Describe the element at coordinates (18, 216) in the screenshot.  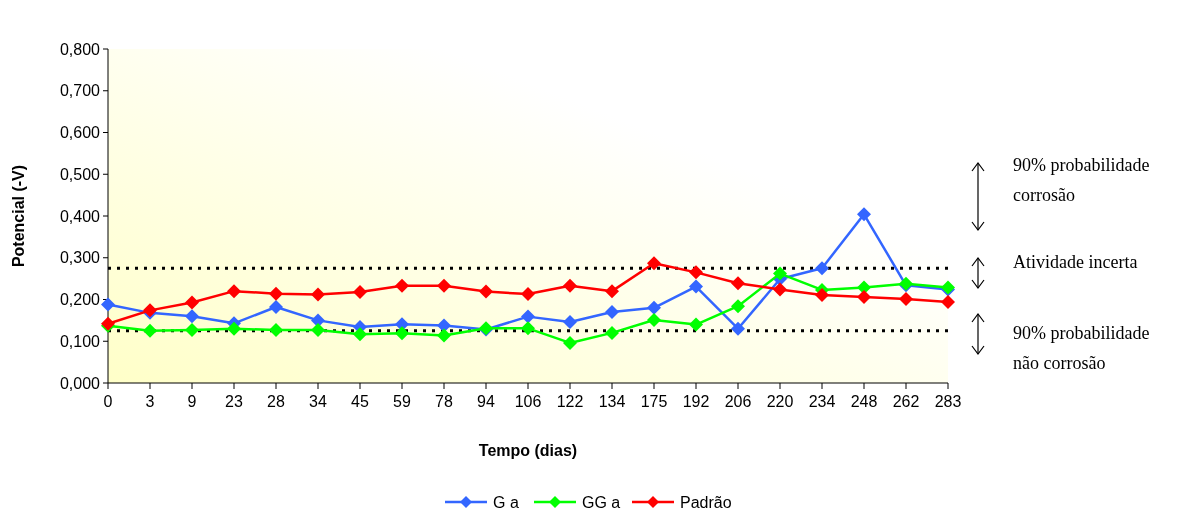
I see `y-axis-title: Potencial (-V)` at that location.